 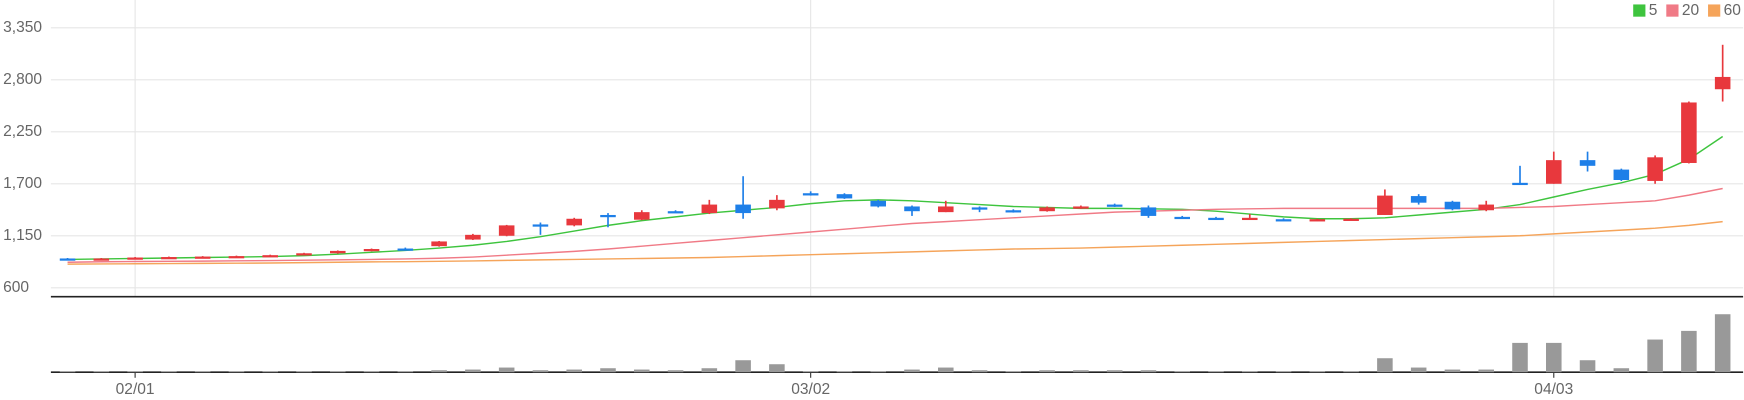 I want to click on y-tick-label: 3,350, so click(x=22, y=27).